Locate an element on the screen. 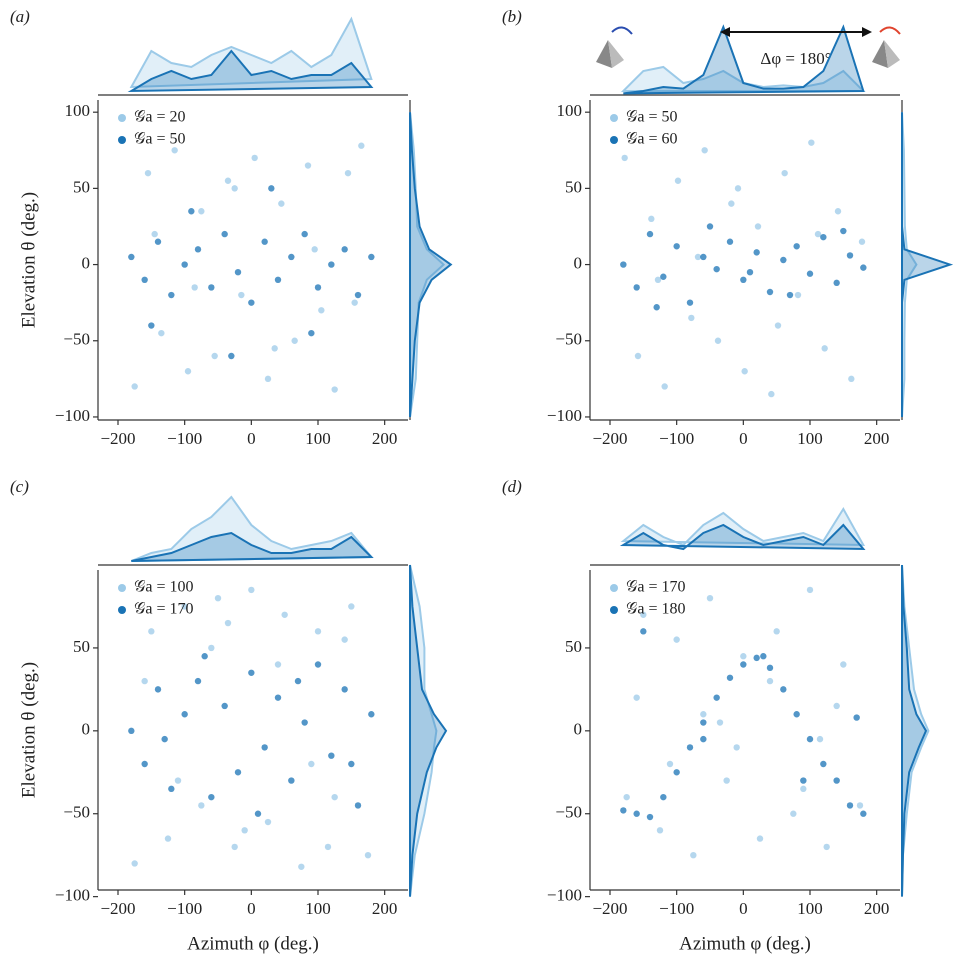  legend-label: 𝒢a = 100 is located at coordinates (164, 587).